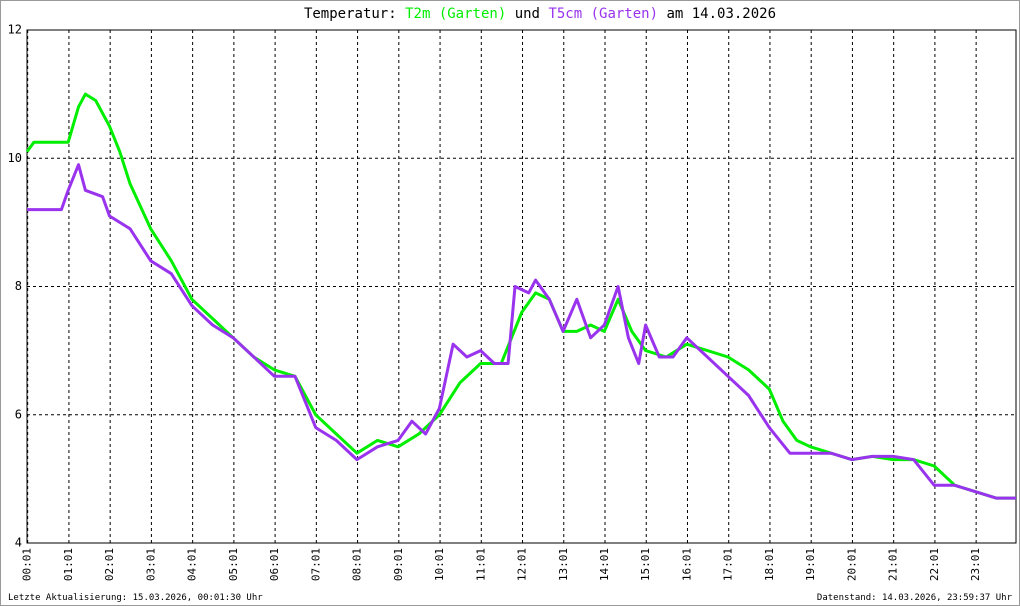 The image size is (1020, 606). Describe the element at coordinates (109, 564) in the screenshot. I see `x-tick-label: 02:01` at that location.